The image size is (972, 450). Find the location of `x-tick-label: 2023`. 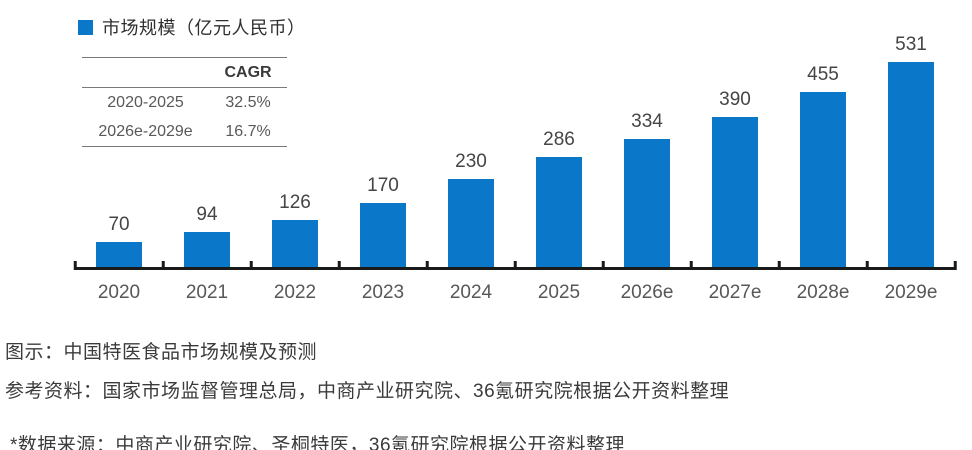

x-tick-label: 2023 is located at coordinates (383, 292).